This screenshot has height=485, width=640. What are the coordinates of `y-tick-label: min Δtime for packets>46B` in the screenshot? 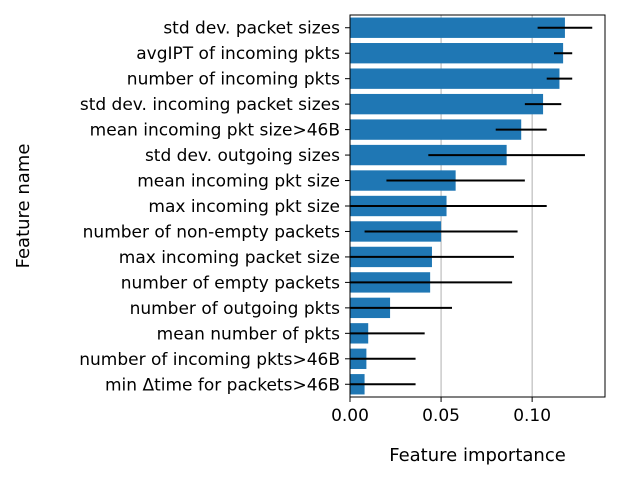 It's located at (222, 385).